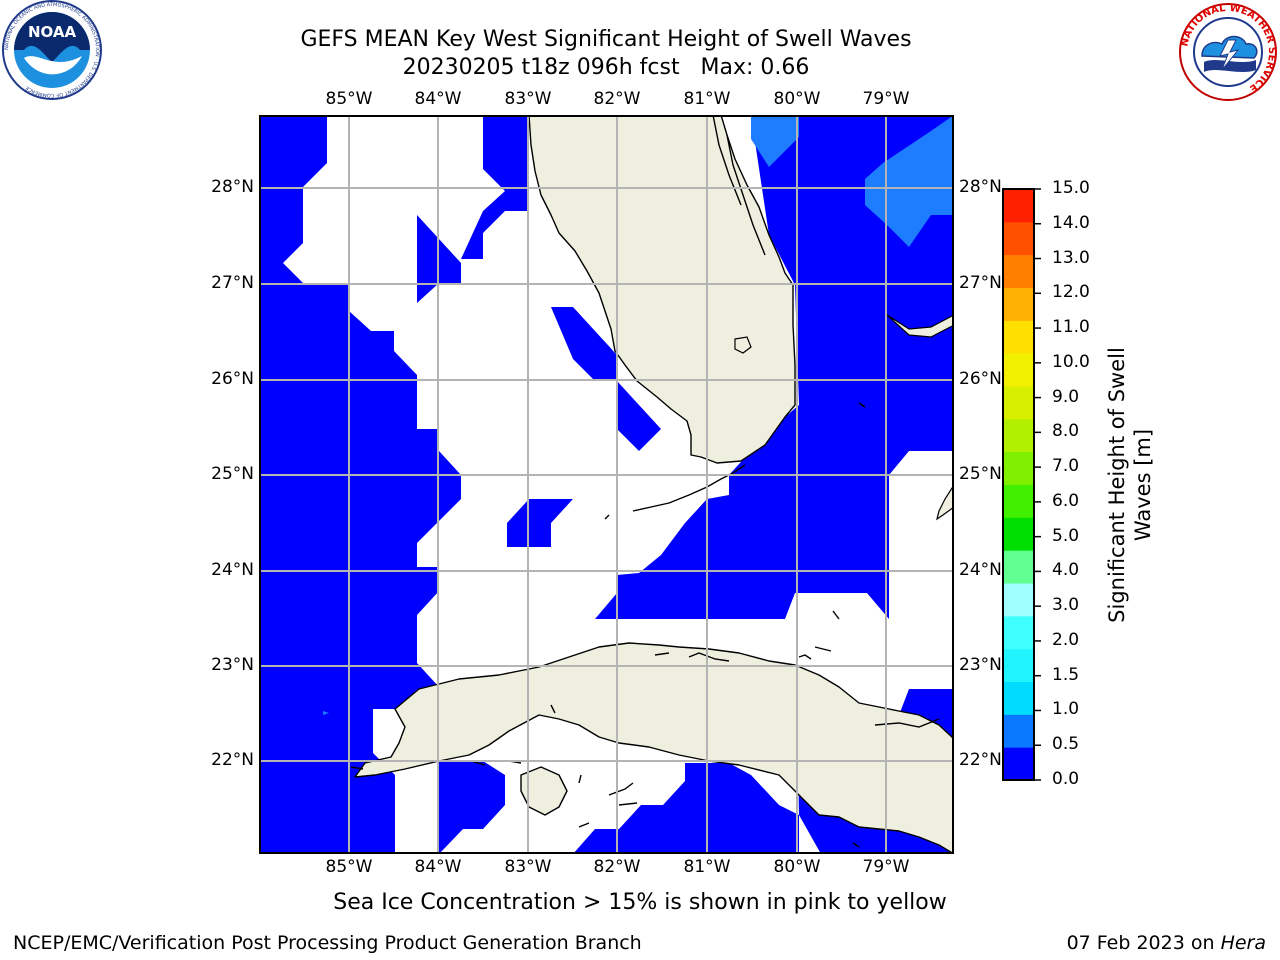 The height and width of the screenshot is (960, 1280). What do you see at coordinates (980, 283) in the screenshot?
I see `lat-label-right: 27°N` at bounding box center [980, 283].